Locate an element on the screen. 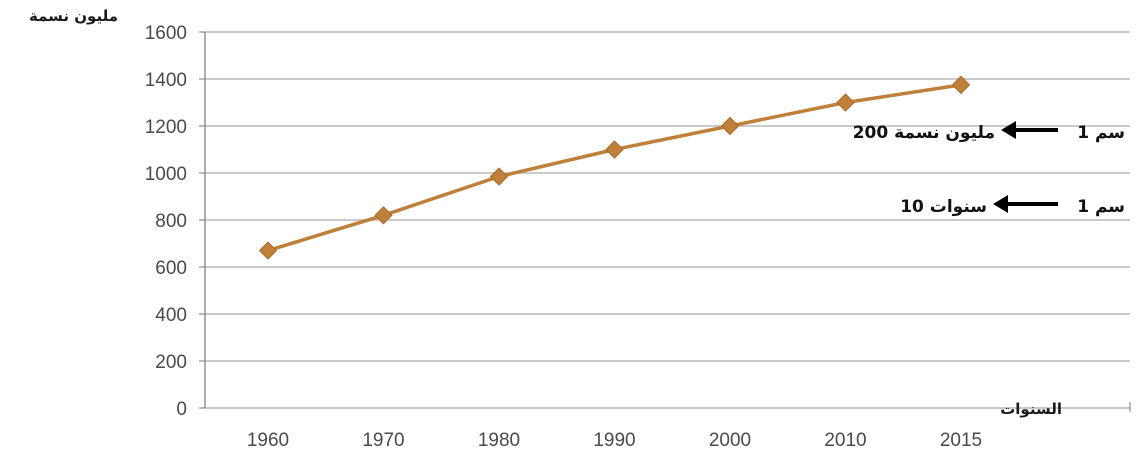 This screenshot has height=461, width=1136. y-tick-label: 800 is located at coordinates (171, 221).